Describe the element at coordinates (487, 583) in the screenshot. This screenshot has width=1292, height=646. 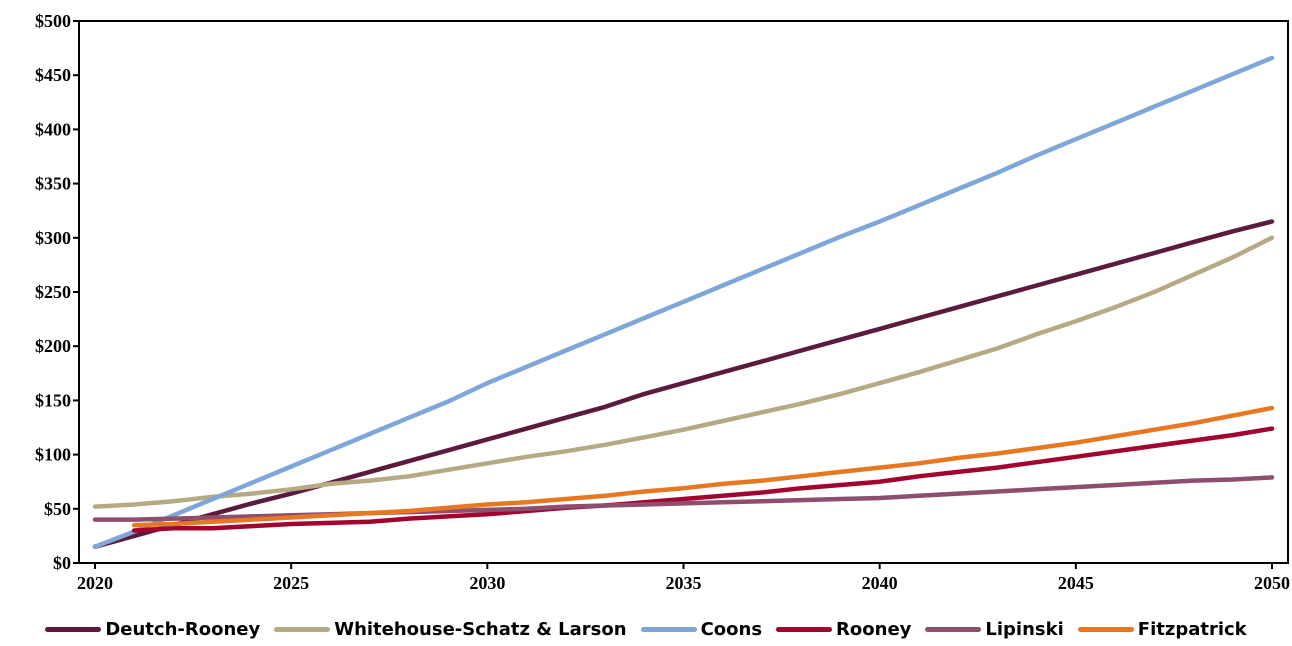
I see `x-tick-label: 2030` at that location.